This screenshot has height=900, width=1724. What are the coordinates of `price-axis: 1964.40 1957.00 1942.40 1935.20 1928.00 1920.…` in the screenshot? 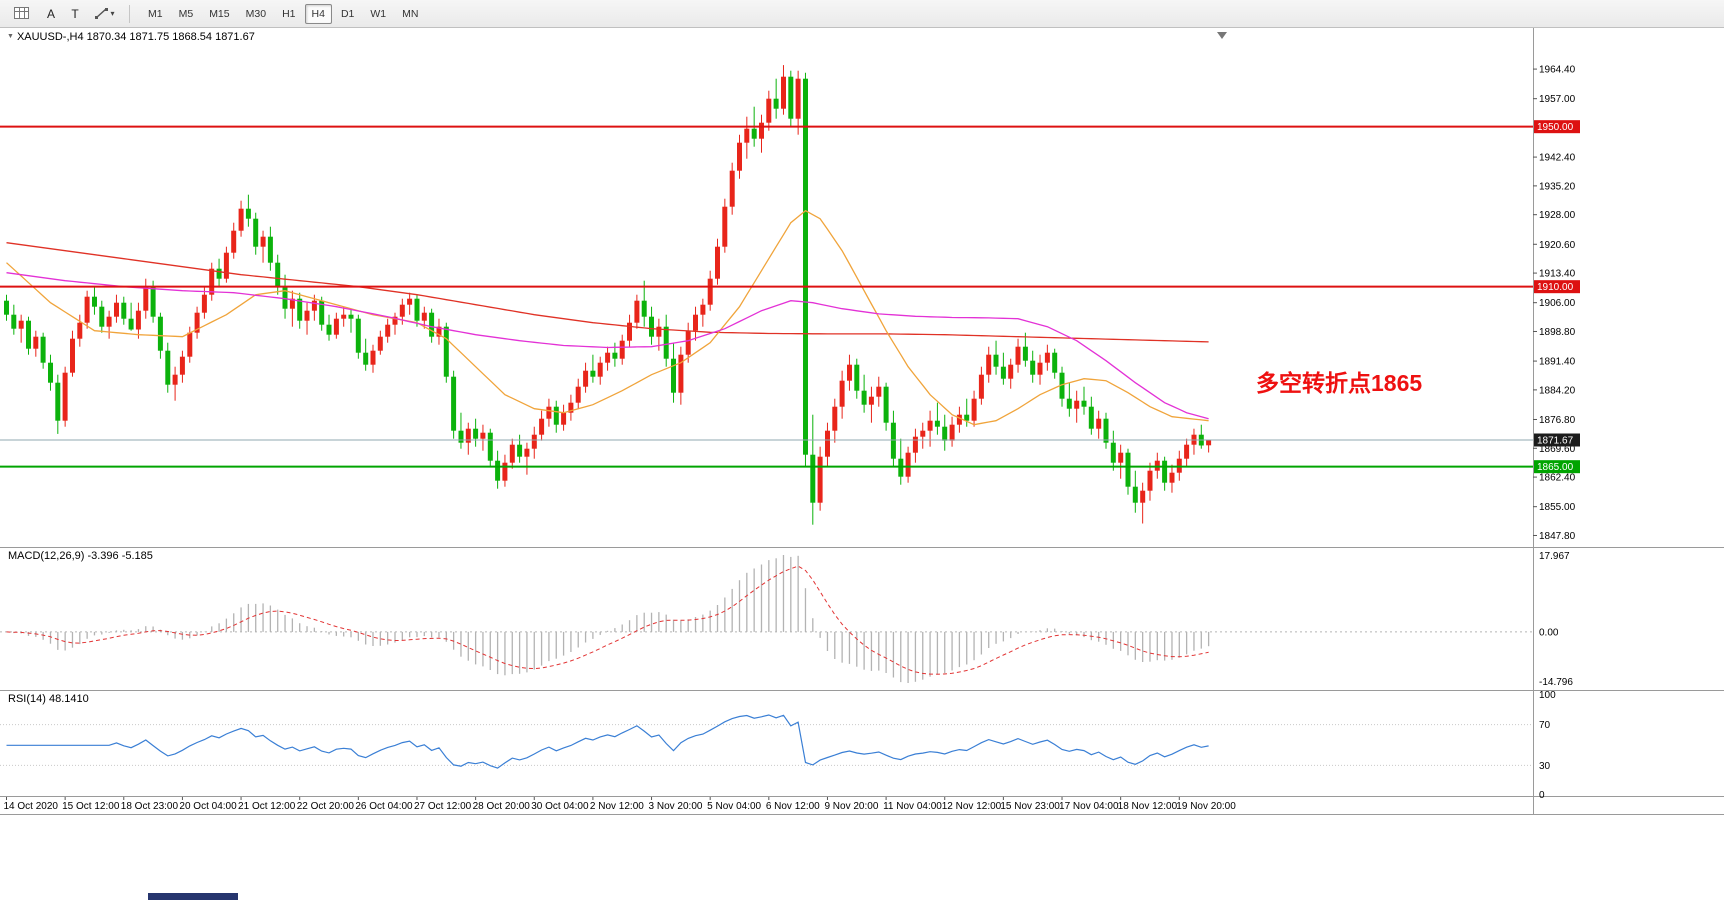 It's located at (1556, 303).